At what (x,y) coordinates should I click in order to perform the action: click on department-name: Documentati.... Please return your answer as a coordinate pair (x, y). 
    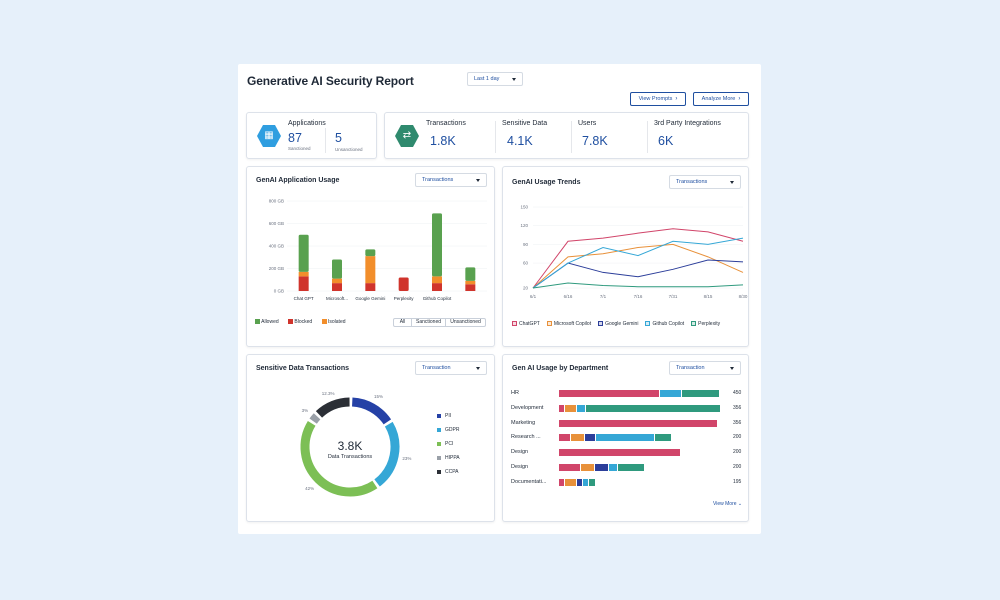
    Looking at the image, I should click on (529, 481).